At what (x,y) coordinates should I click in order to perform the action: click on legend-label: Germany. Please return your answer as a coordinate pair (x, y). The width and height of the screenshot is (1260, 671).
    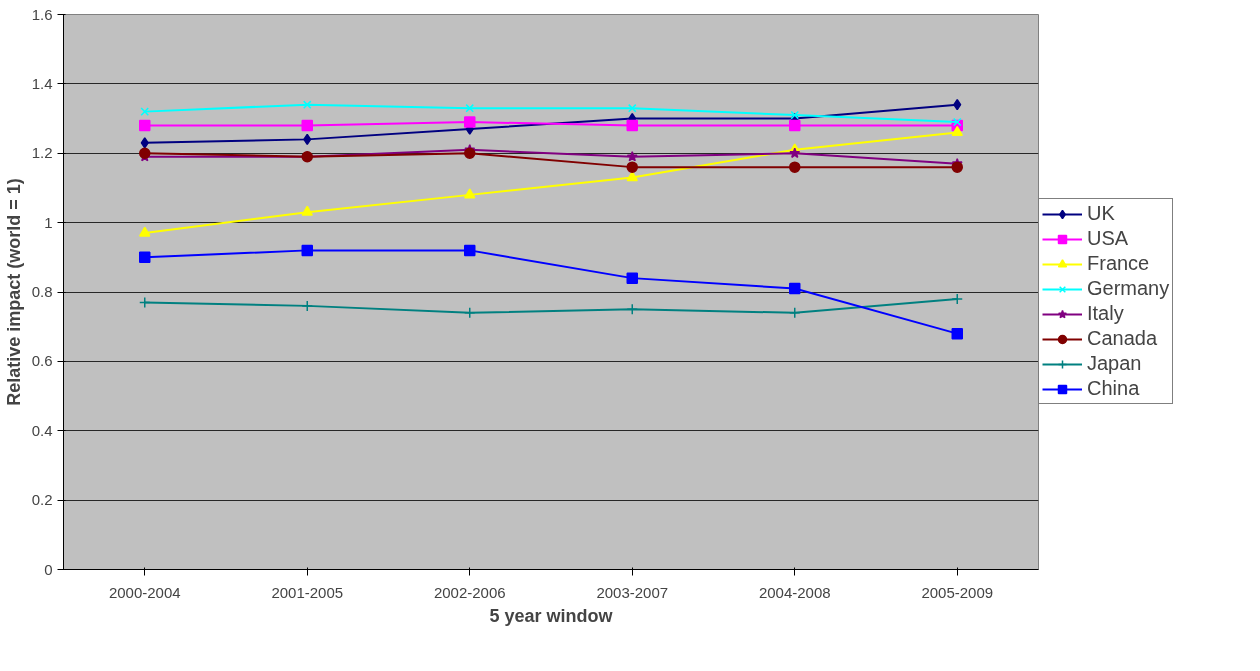
    Looking at the image, I should click on (1128, 288).